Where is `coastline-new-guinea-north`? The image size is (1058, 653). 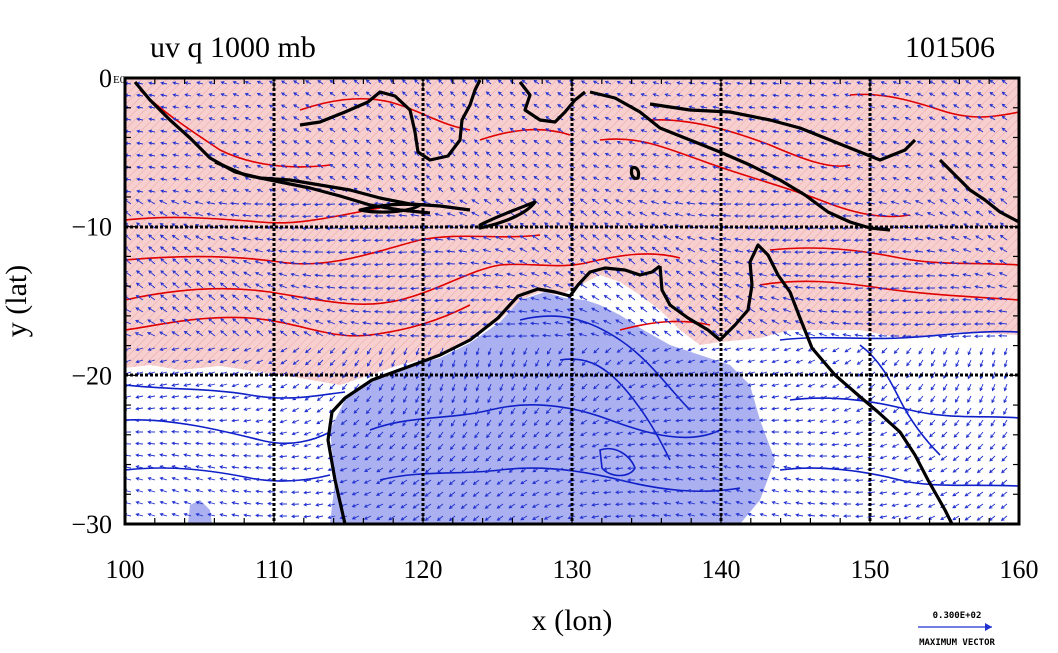
coastline-new-guinea-north is located at coordinates (783, 132).